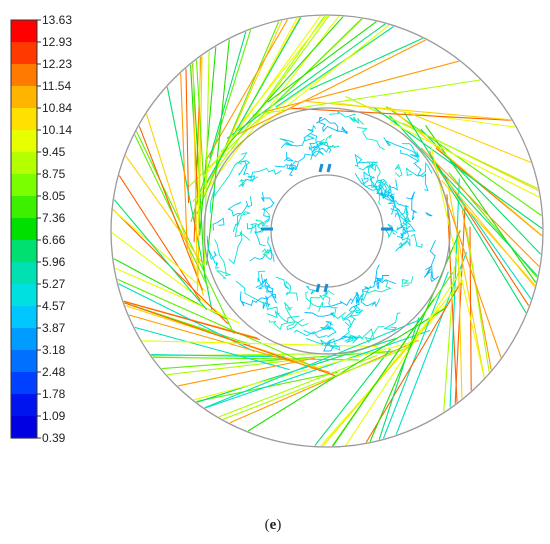  Describe the element at coordinates (54, 306) in the screenshot. I see `colorbar-tick-label: 4.57` at that location.